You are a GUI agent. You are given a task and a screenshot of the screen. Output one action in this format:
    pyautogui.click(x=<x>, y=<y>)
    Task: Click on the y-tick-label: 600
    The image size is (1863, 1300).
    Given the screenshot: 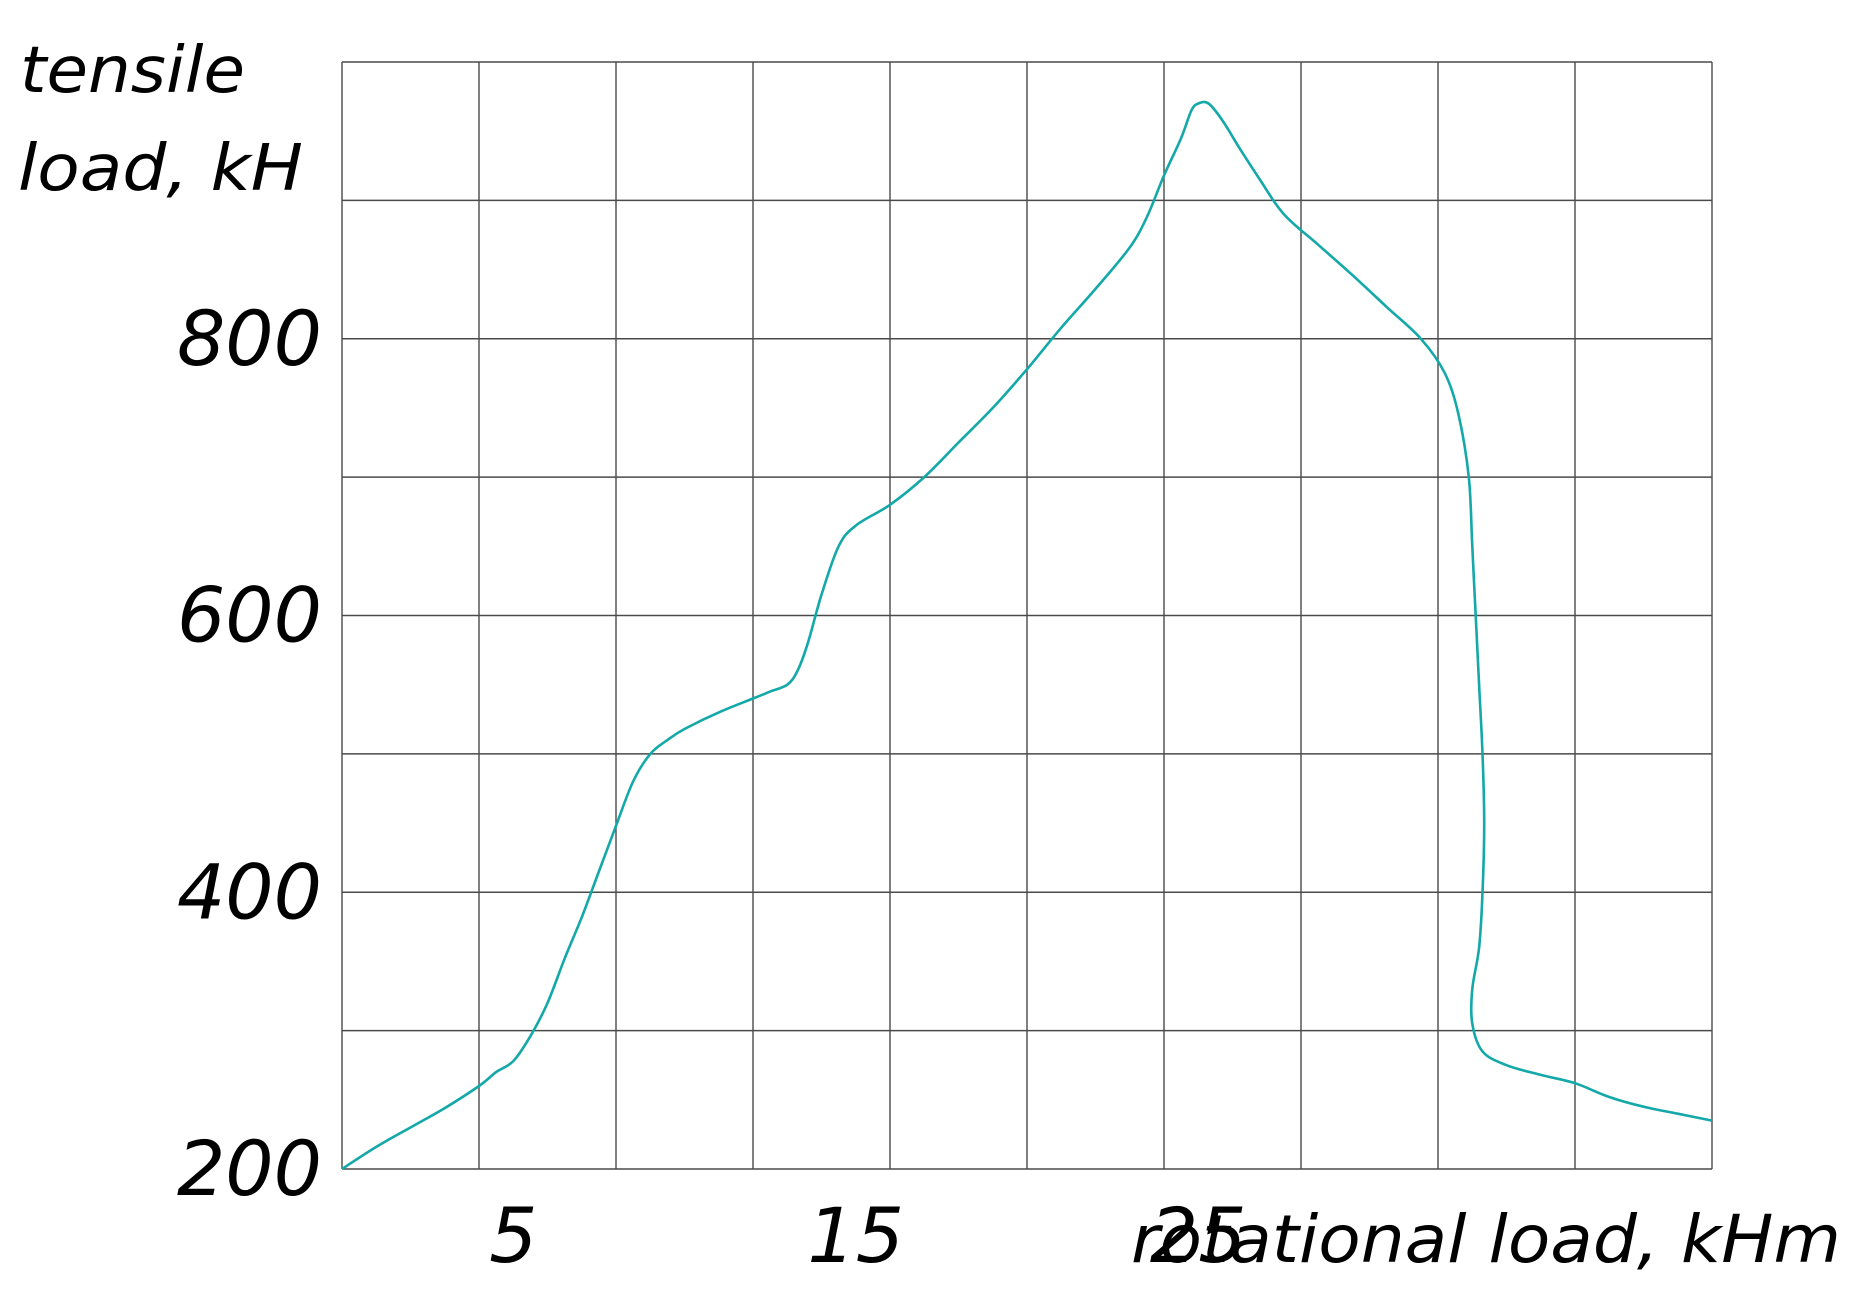 What is the action you would take?
    pyautogui.click(x=249, y=615)
    